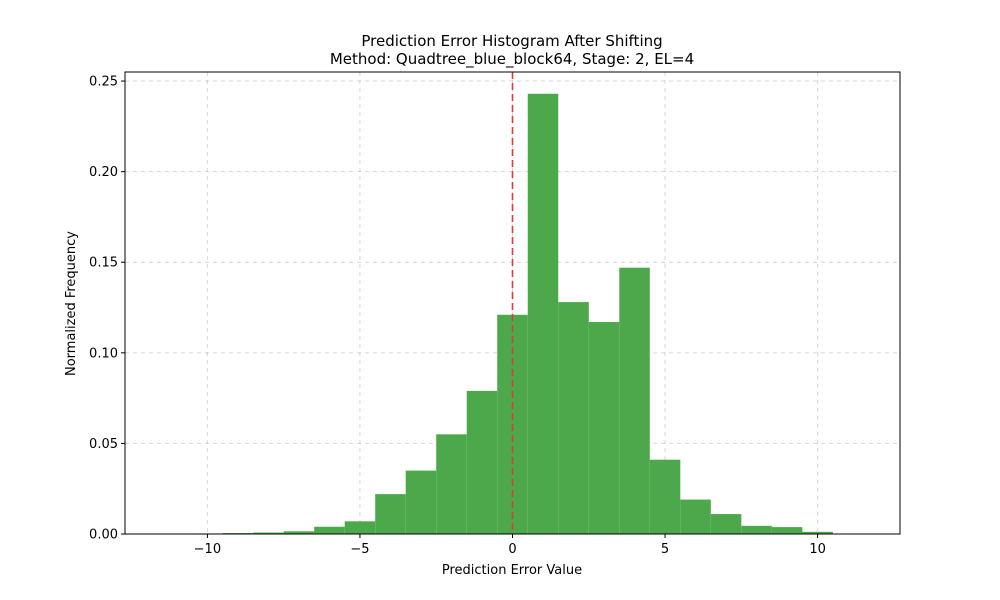  Describe the element at coordinates (103, 263) in the screenshot. I see `y-tick-label: 0.15` at that location.